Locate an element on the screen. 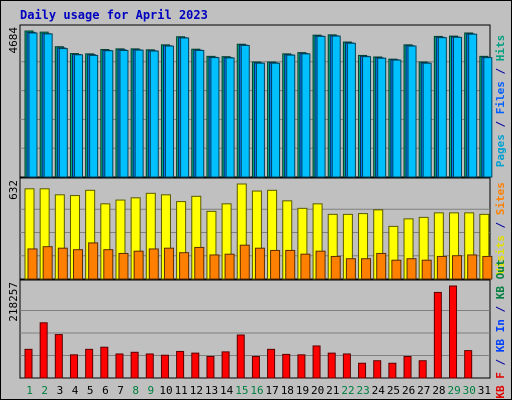  day-label-24: 24 is located at coordinates (379, 390).